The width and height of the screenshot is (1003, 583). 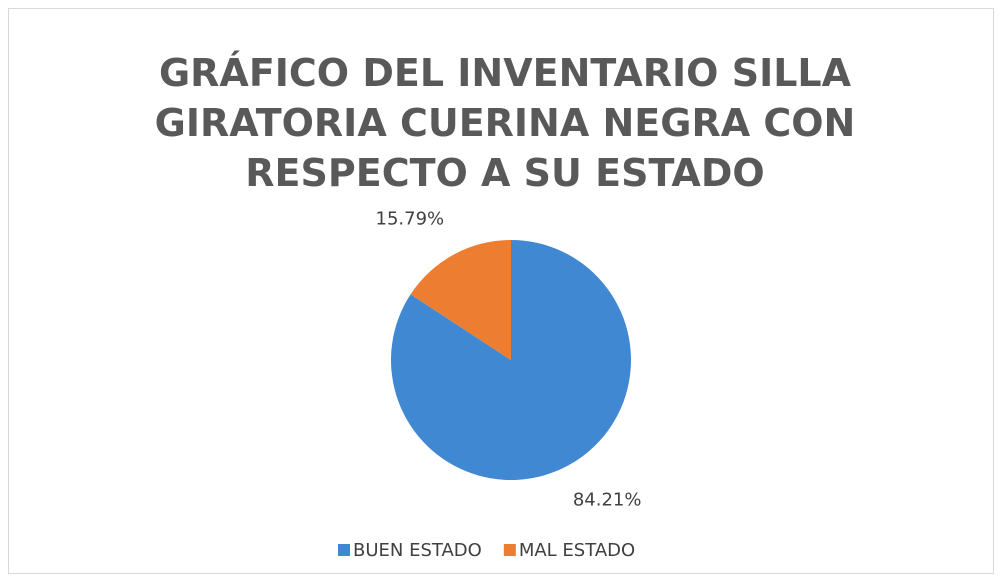 I want to click on pie-slice, so click(x=460, y=300).